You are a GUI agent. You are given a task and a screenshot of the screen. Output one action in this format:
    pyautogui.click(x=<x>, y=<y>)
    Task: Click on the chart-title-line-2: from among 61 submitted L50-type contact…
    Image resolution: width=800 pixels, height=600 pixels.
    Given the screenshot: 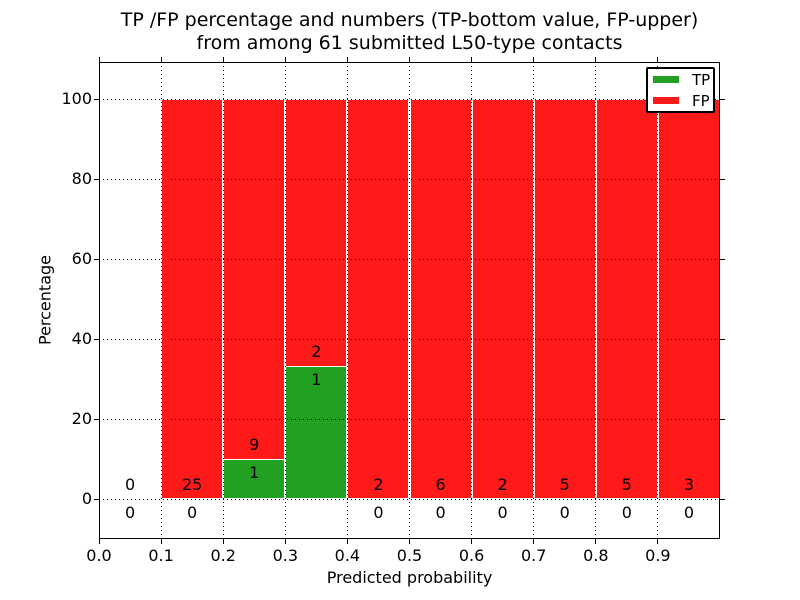 What is the action you would take?
    pyautogui.click(x=409, y=43)
    